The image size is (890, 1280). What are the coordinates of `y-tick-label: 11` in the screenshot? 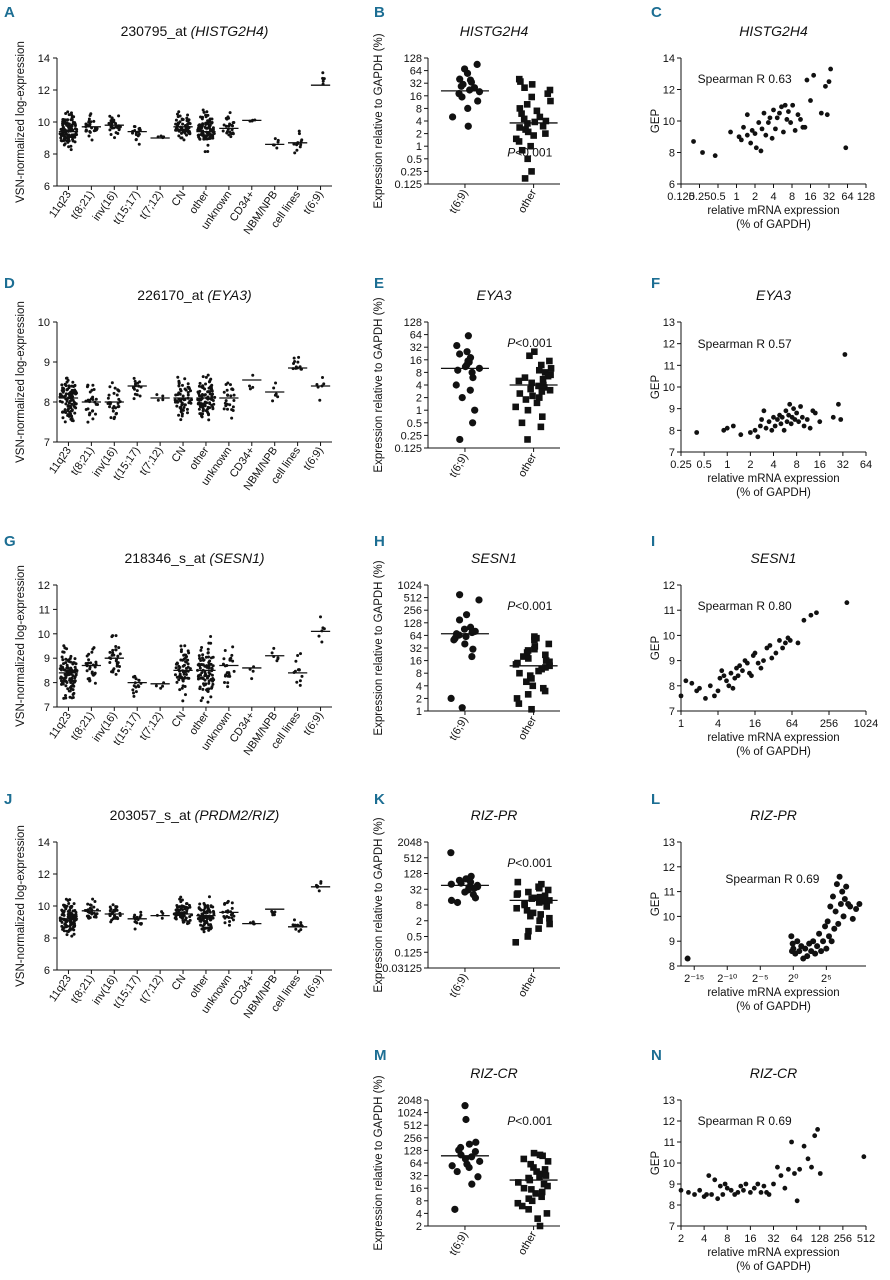 It's located at (669, 893).